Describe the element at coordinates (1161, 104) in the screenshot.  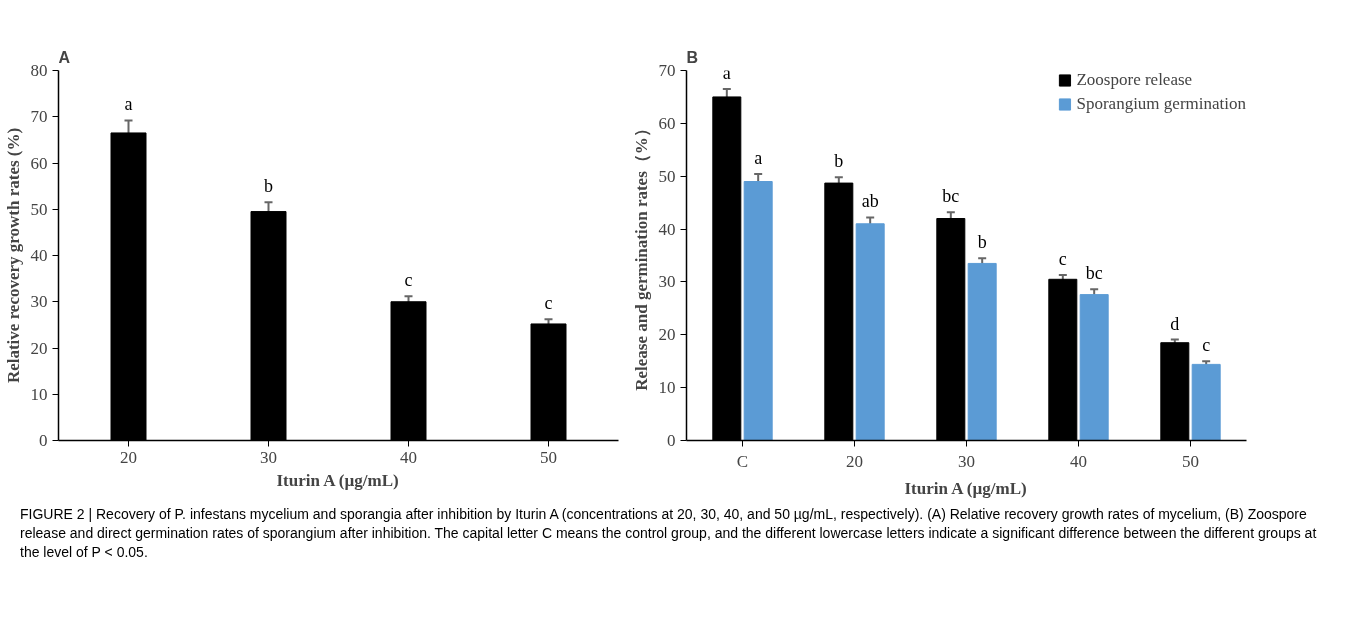
I see `legend-label: Sporangium germination` at that location.